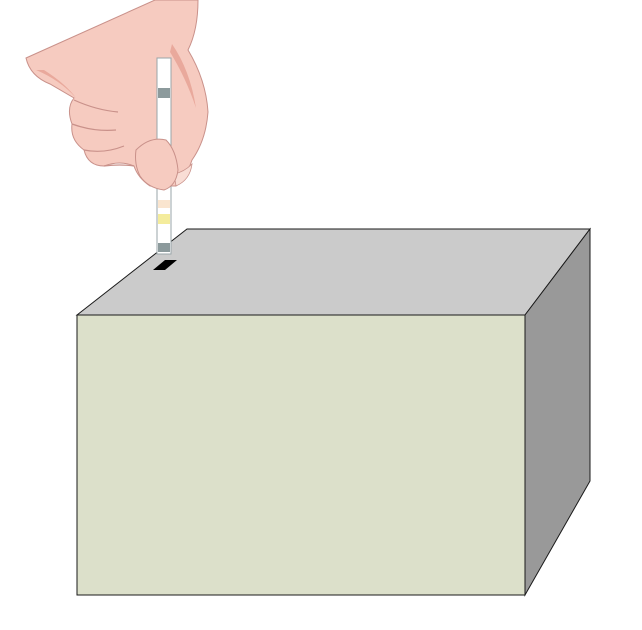 The image size is (642, 630). Describe the element at coordinates (164, 219) in the screenshot. I see `strip-pad-yellow` at that location.